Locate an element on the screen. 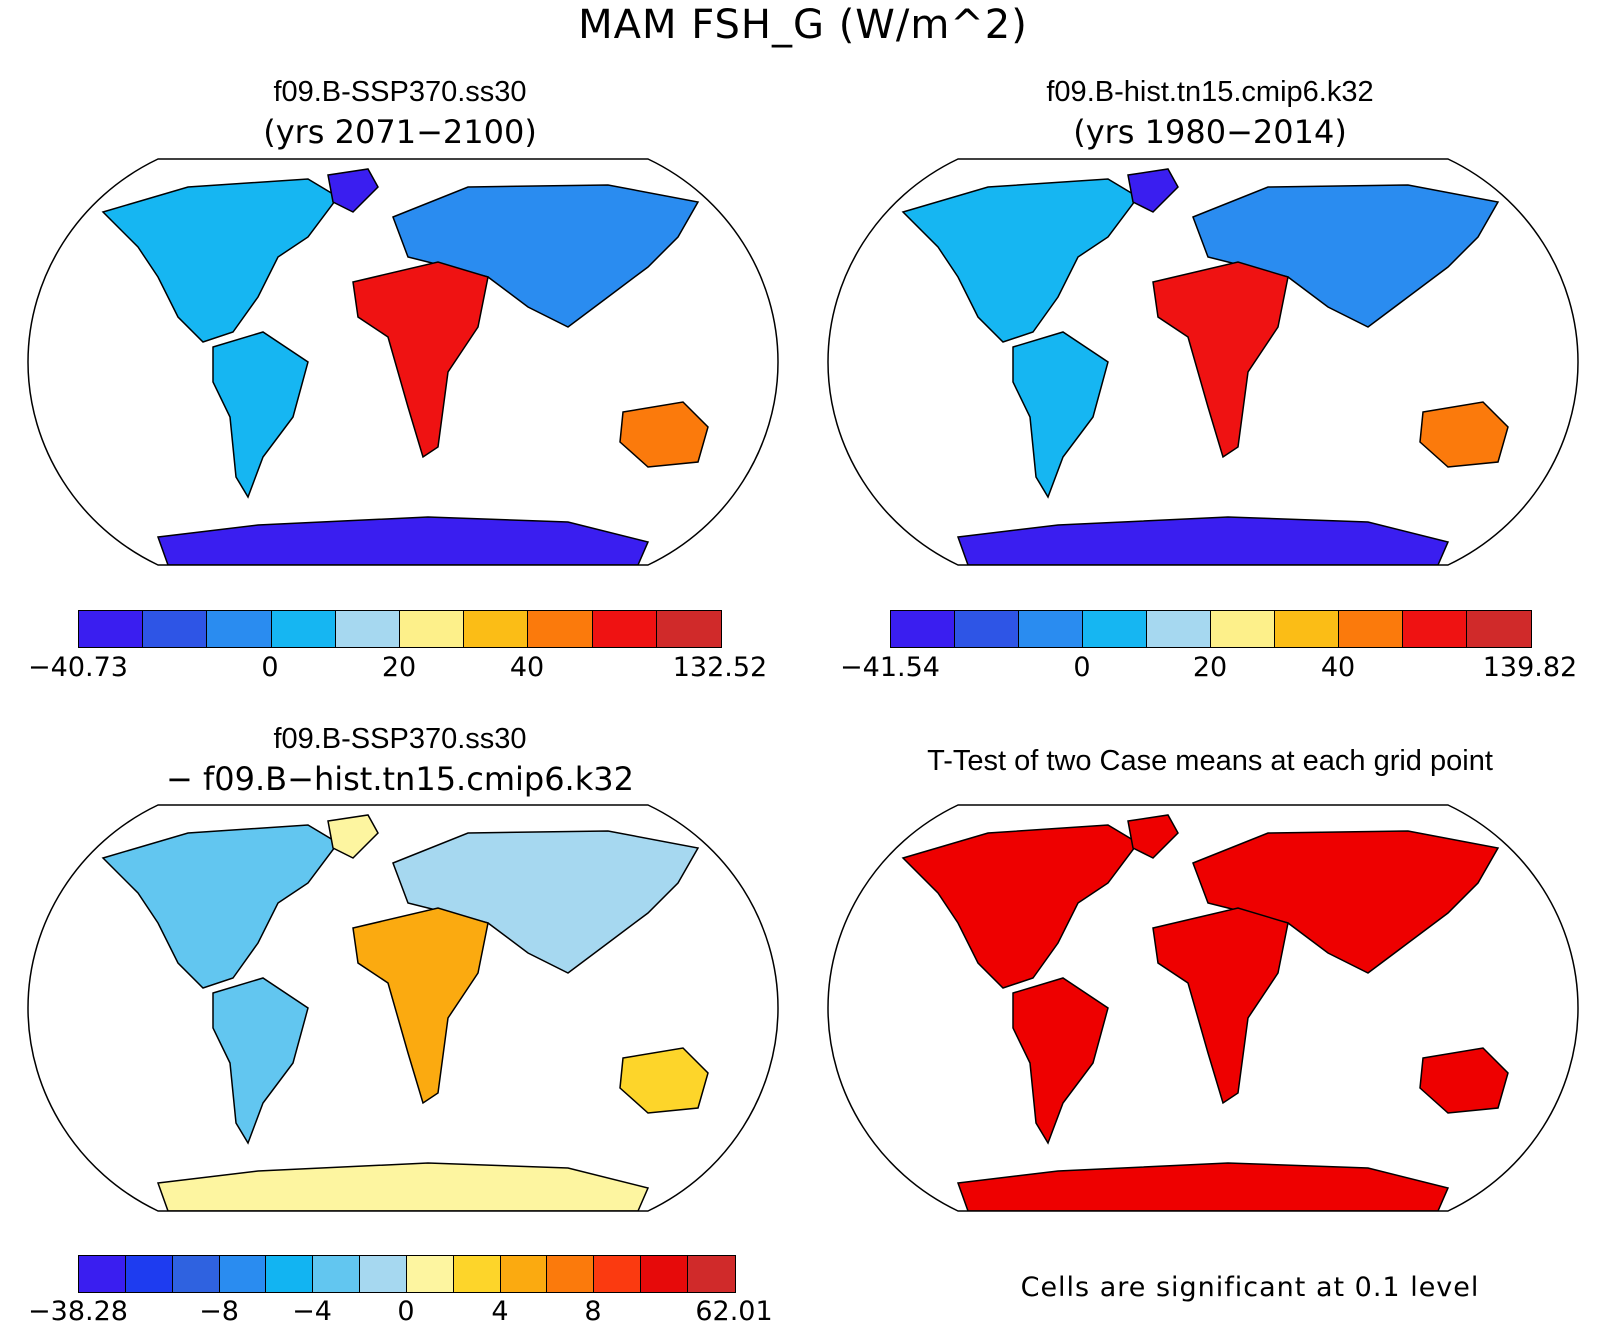 This screenshot has height=1327, width=1606. panel2-colorbar is located at coordinates (1211, 629).